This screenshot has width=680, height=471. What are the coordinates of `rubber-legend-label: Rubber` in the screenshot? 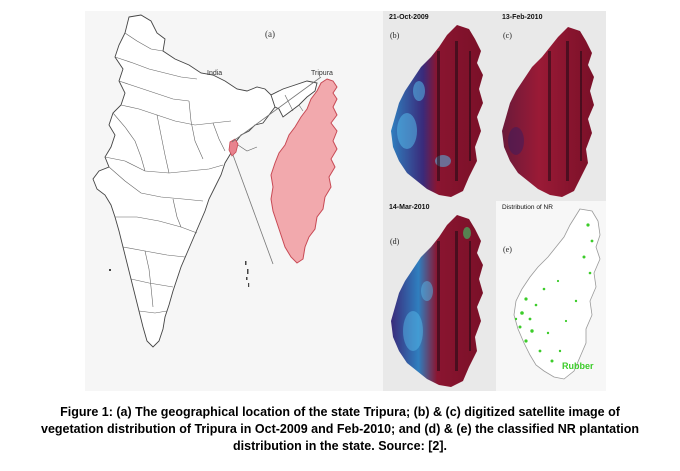 It's located at (578, 366).